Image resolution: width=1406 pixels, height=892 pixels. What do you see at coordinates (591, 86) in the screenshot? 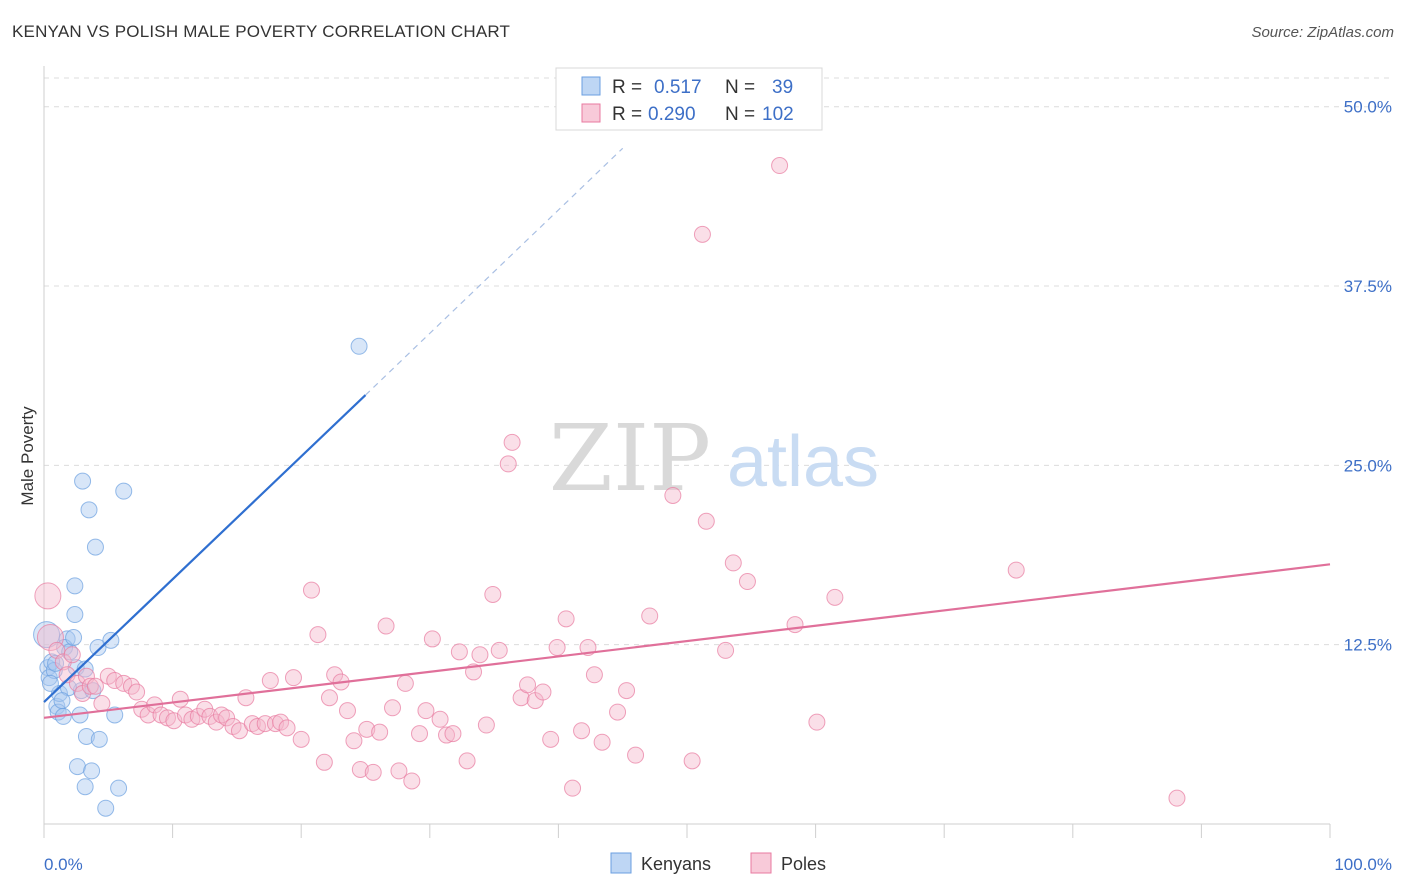
I see `legend-swatch-kenyans` at bounding box center [591, 86].